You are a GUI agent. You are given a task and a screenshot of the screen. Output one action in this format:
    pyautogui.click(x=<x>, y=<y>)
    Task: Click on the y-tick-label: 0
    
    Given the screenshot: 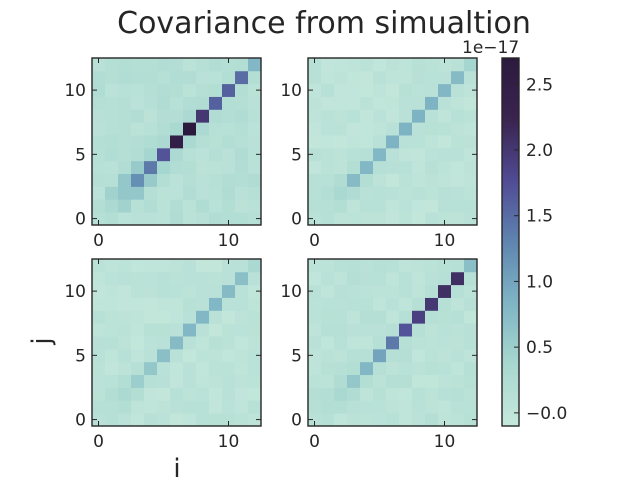 What is the action you would take?
    pyautogui.click(x=80, y=220)
    